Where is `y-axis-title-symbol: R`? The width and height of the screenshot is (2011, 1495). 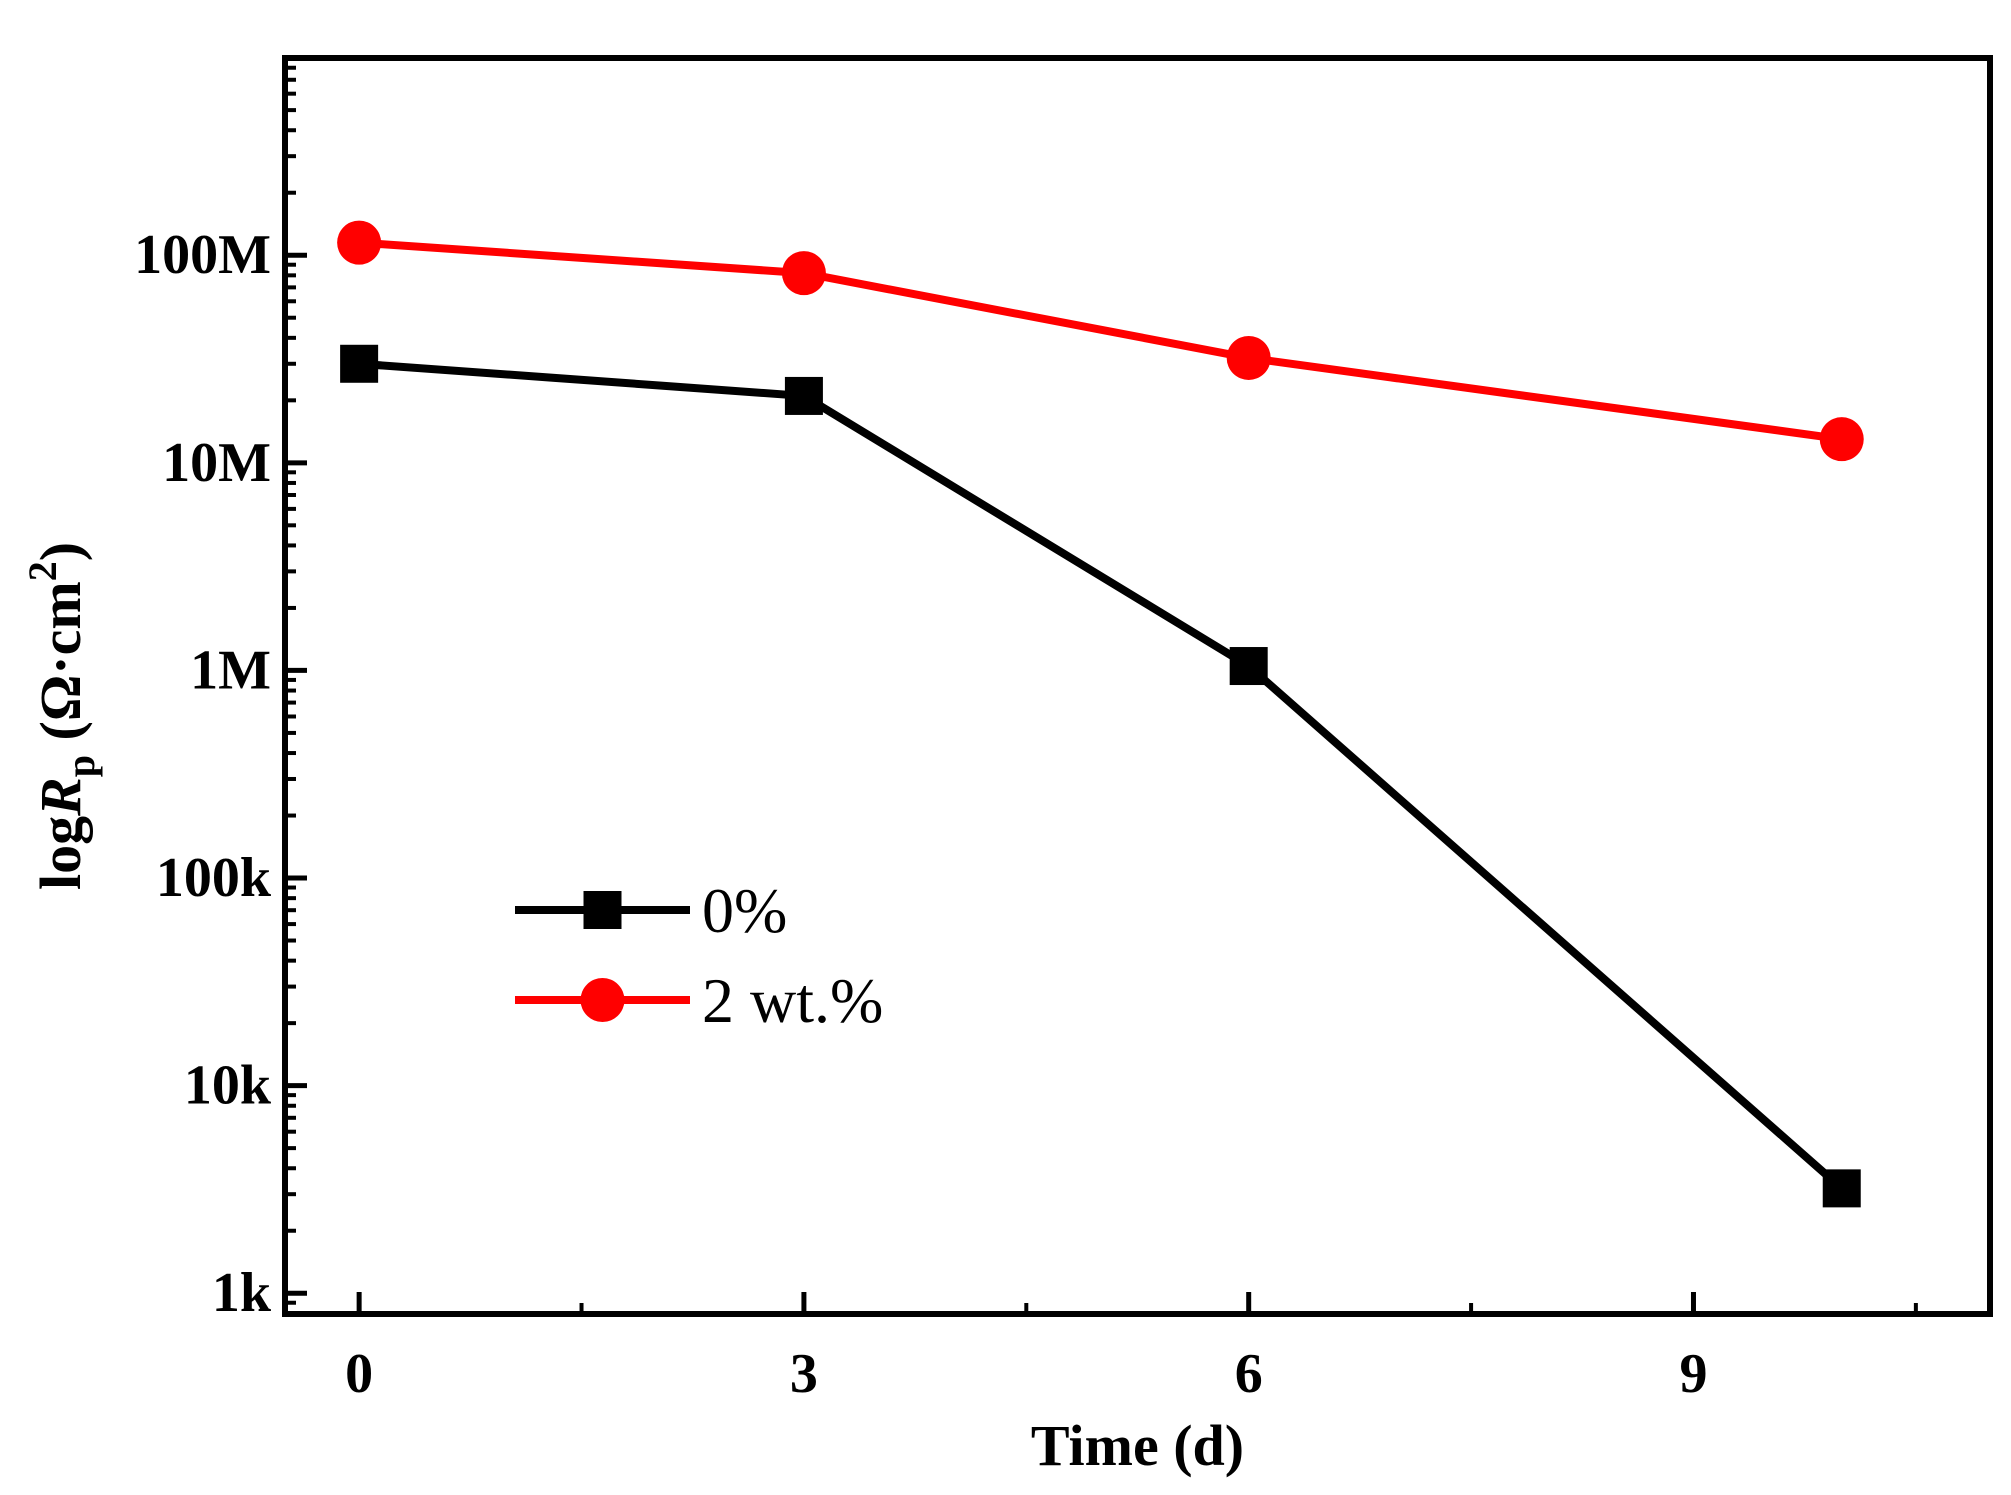 y-axis-title-symbol: R is located at coordinates (60, 797).